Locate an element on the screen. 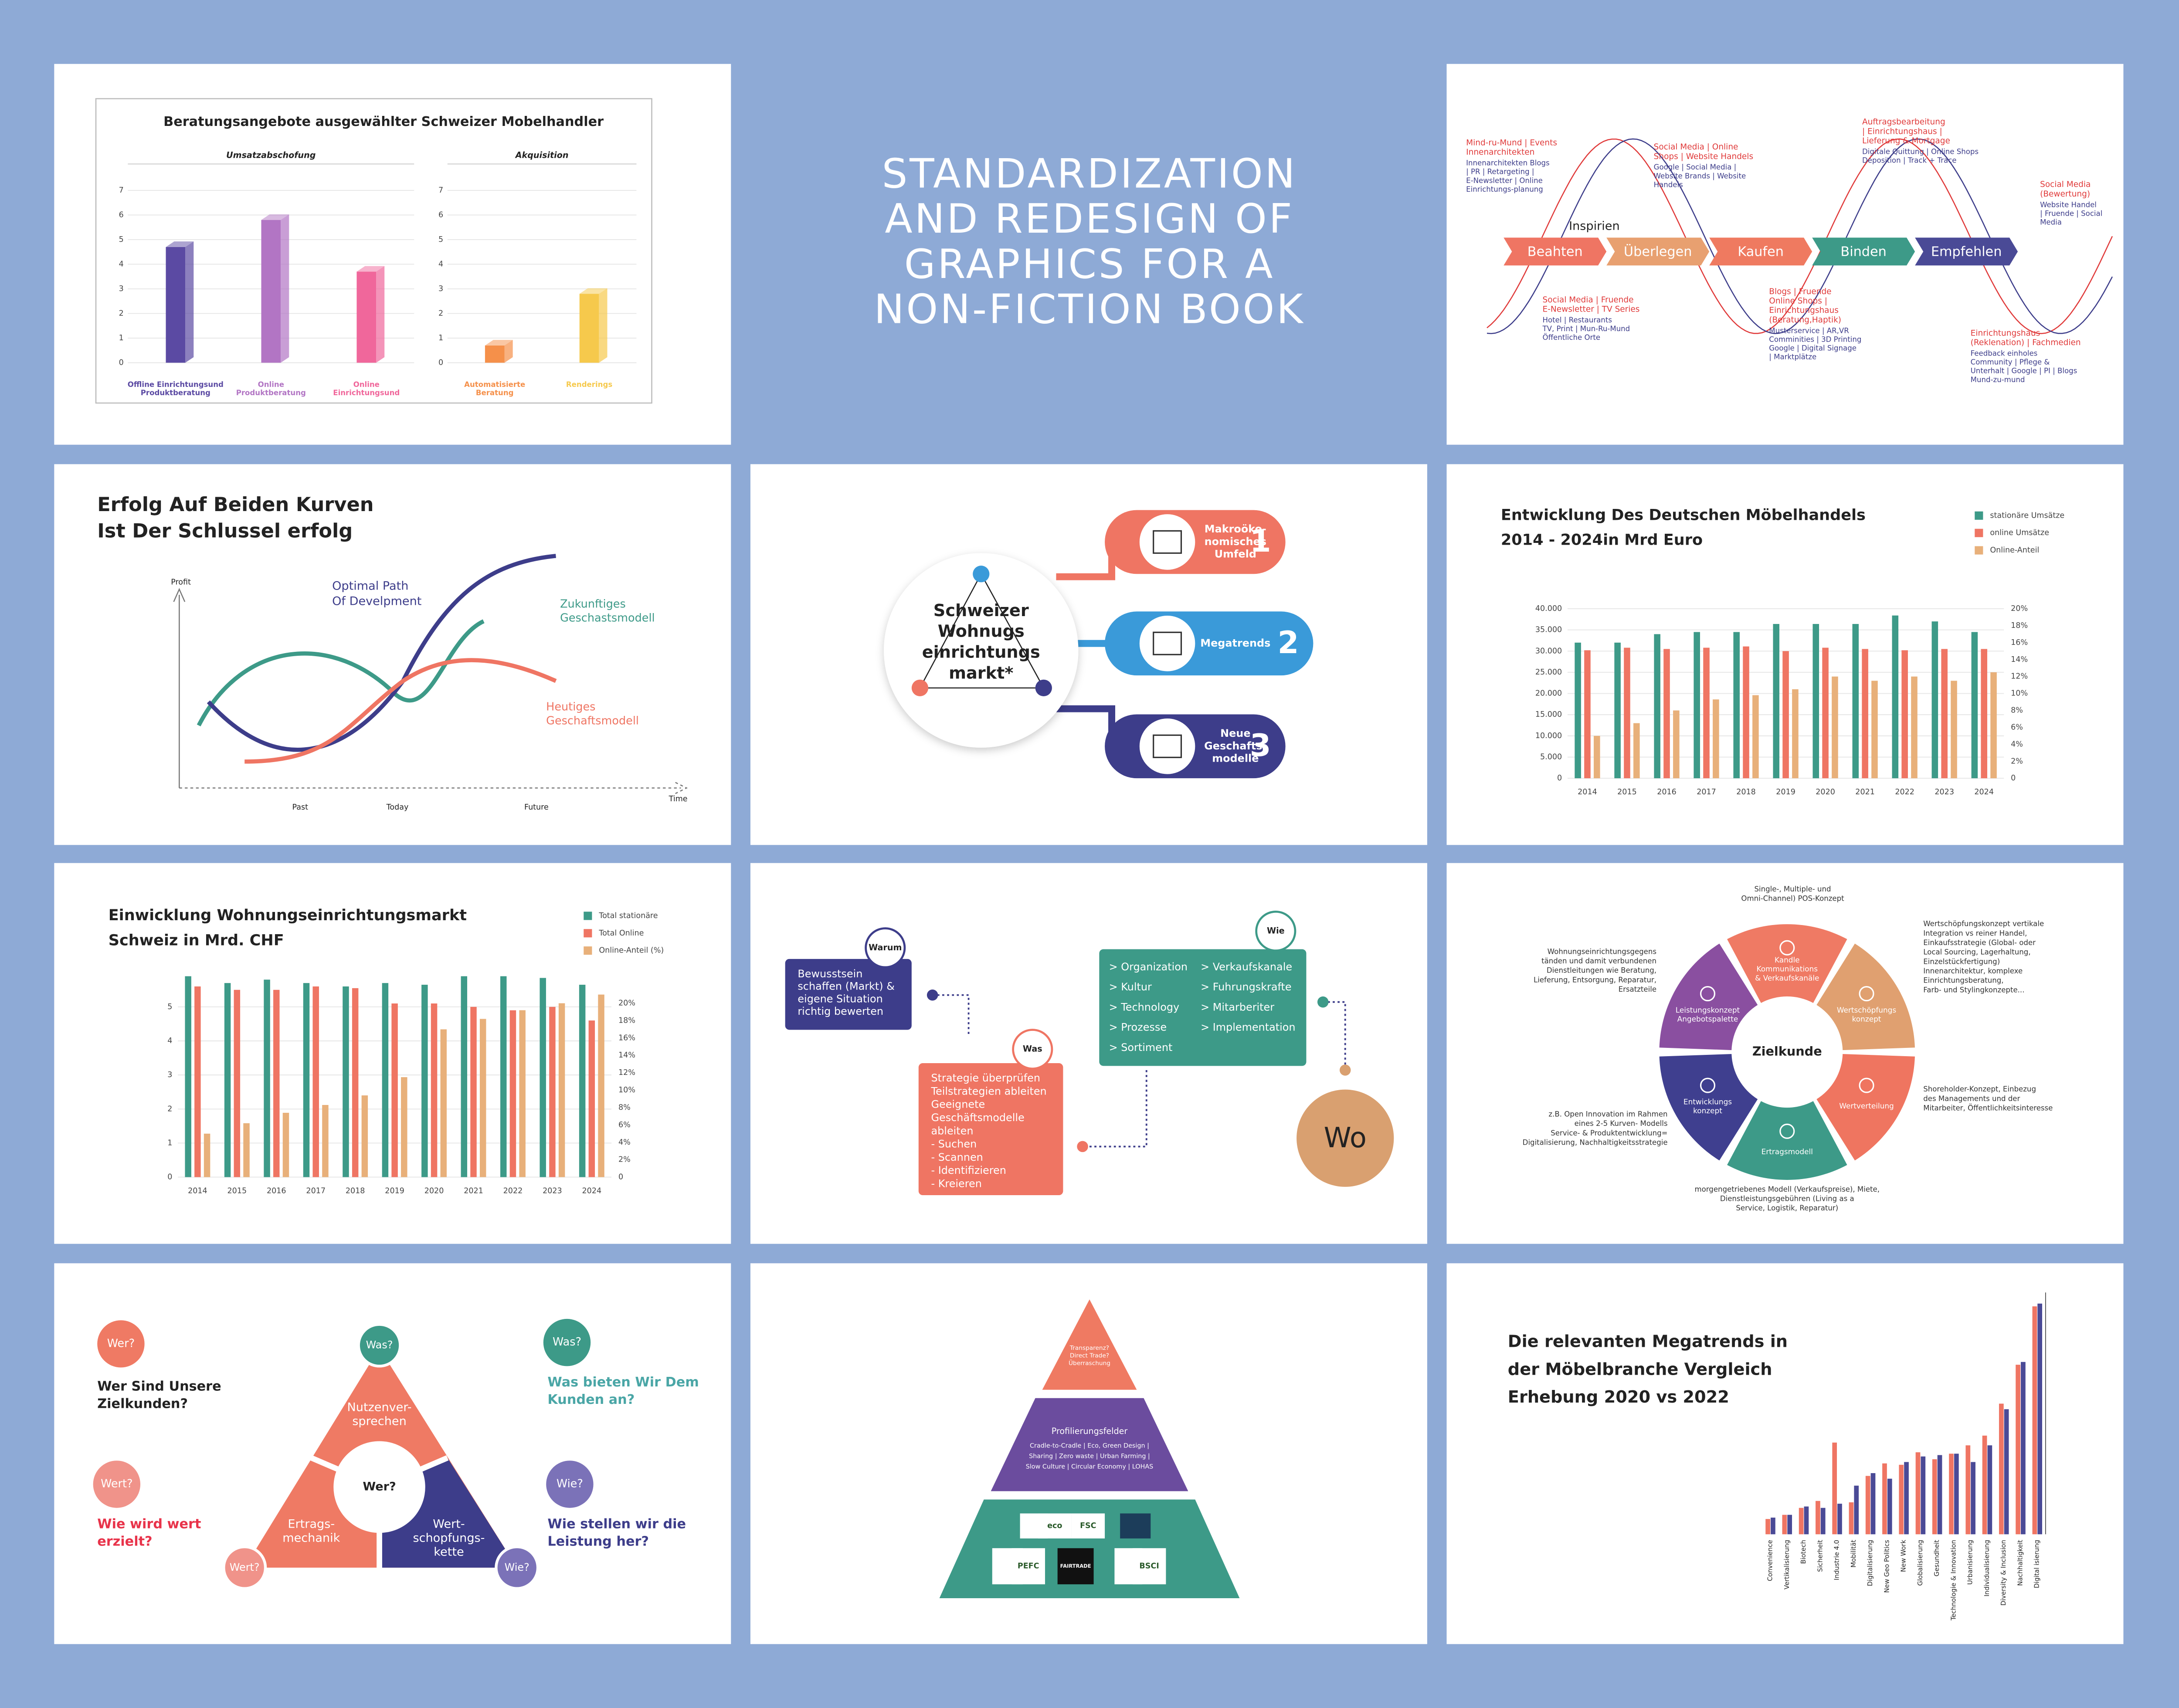 The width and height of the screenshot is (2179, 1708). label: Wo is located at coordinates (1345, 1138).